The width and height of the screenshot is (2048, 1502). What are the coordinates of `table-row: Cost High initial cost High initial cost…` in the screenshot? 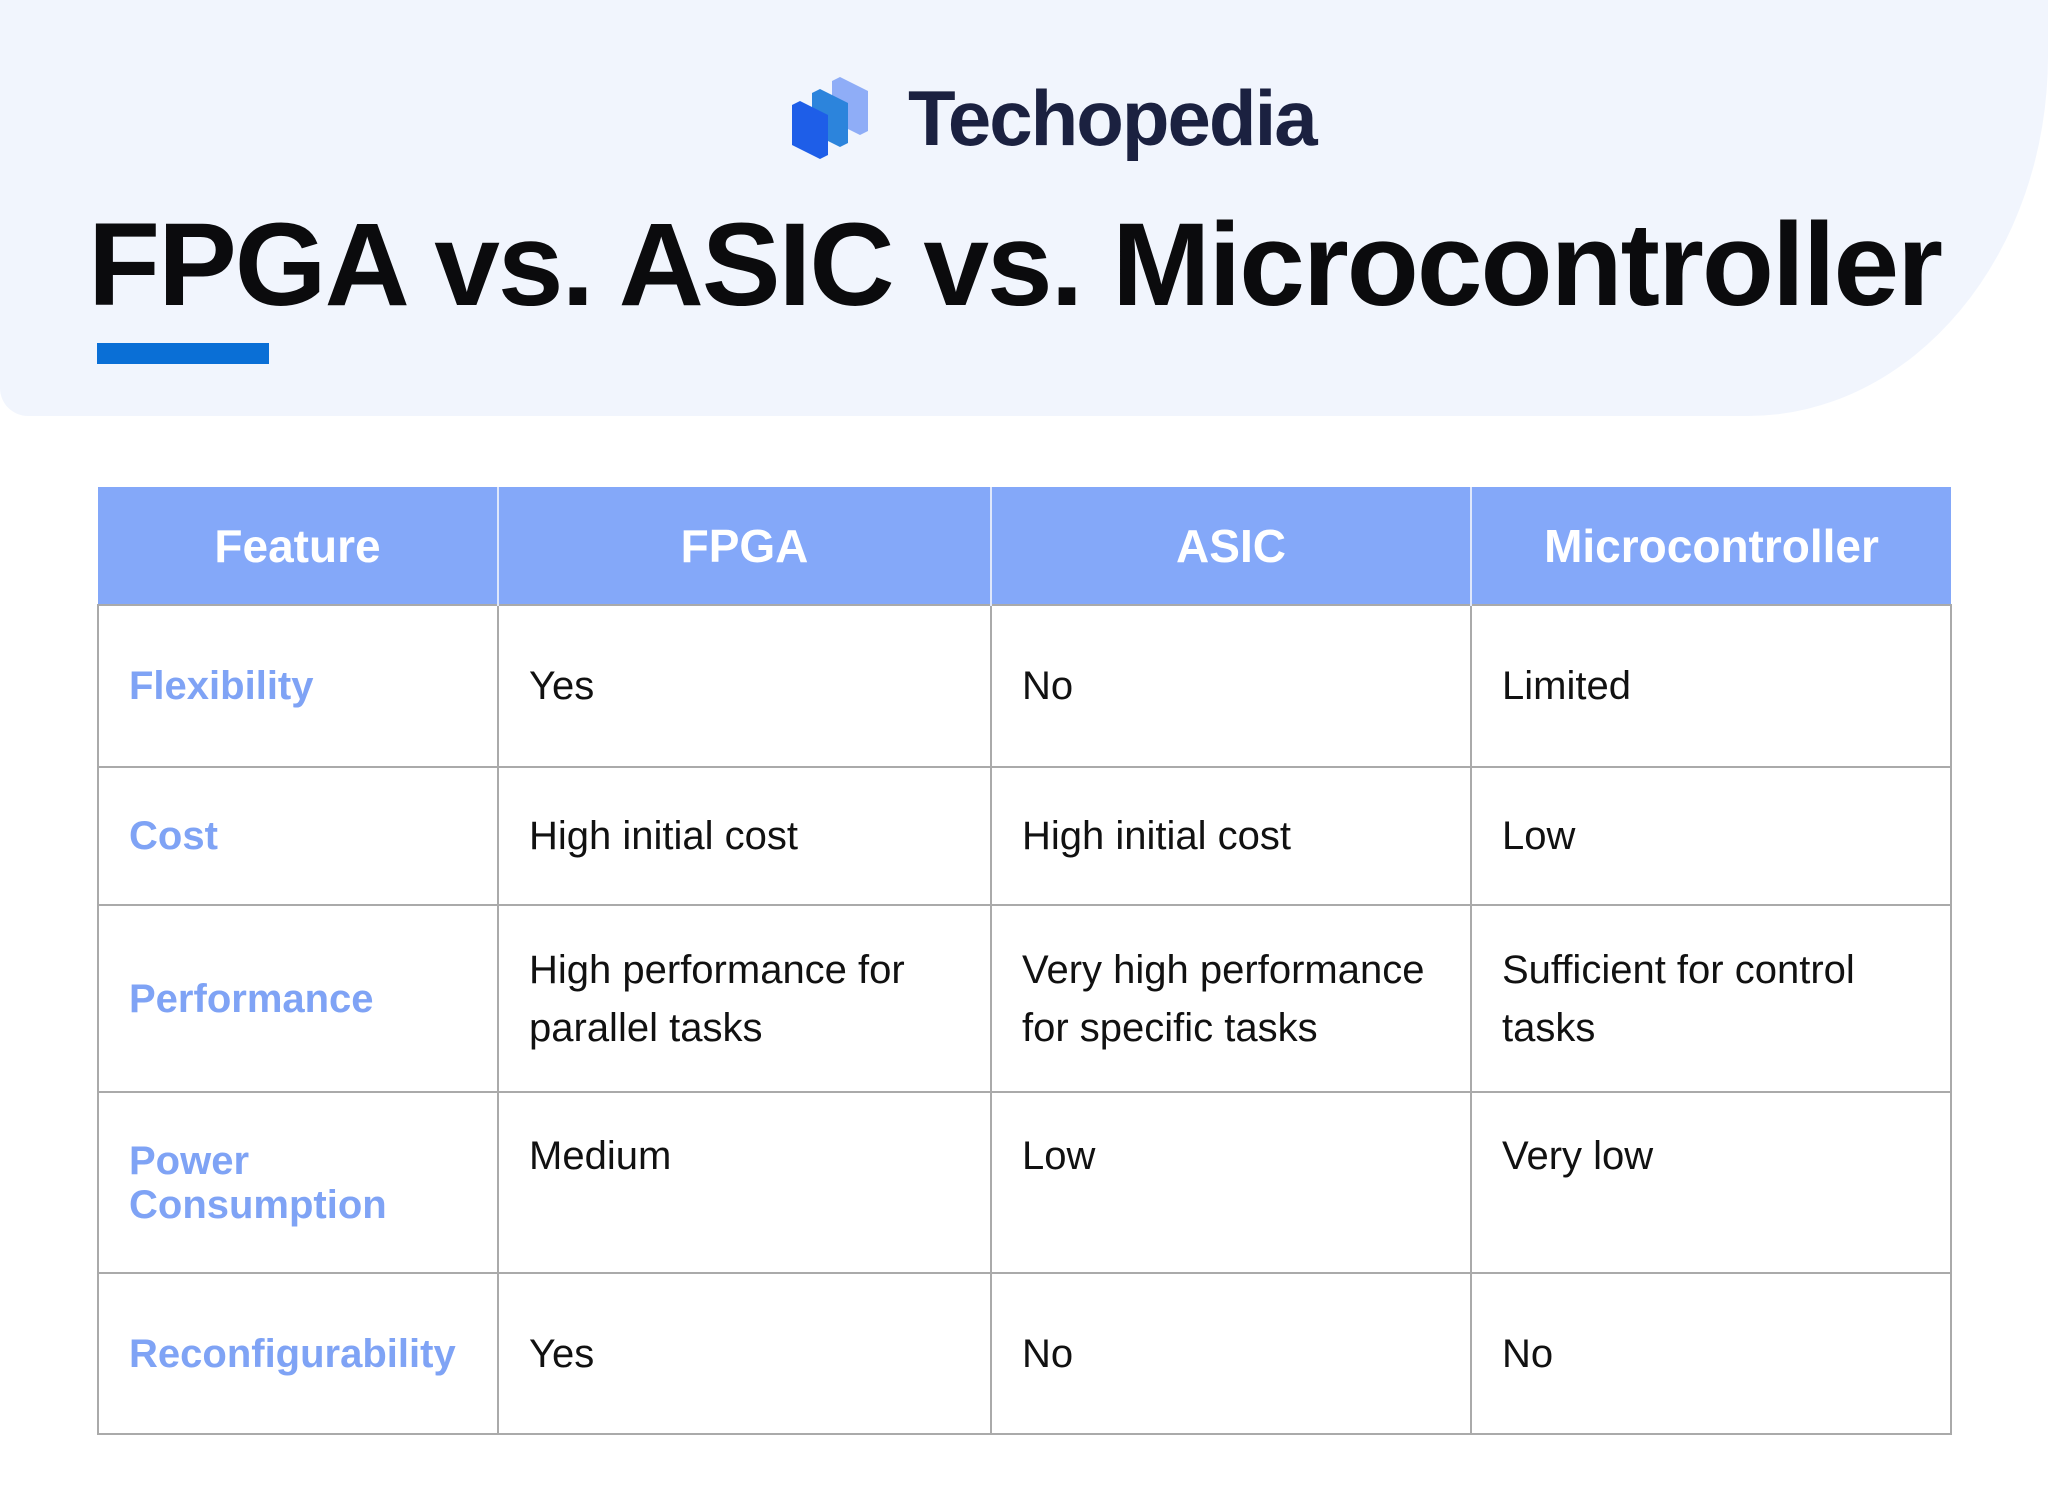 It's located at (1024, 836).